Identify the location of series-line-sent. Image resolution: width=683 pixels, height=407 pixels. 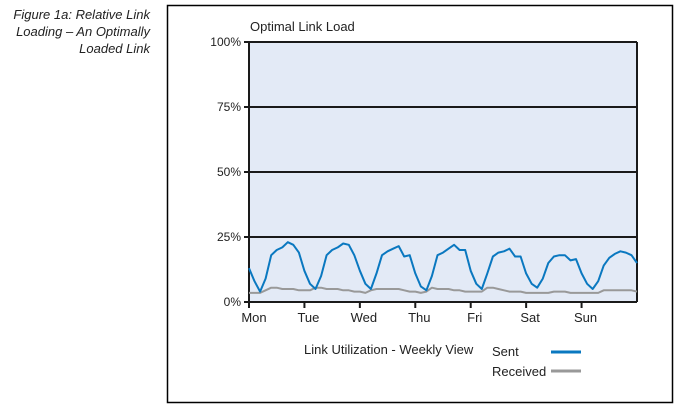
(443, 267).